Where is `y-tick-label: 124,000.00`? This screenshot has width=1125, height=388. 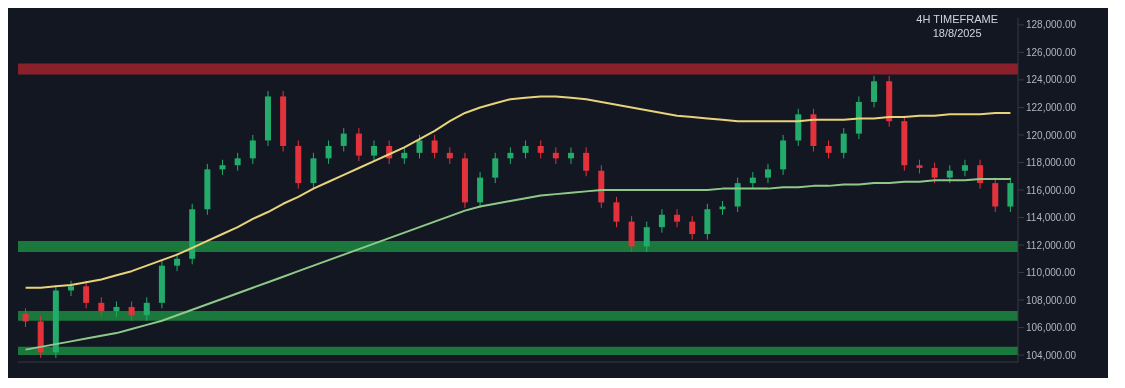 y-tick-label: 124,000.00 is located at coordinates (1051, 80).